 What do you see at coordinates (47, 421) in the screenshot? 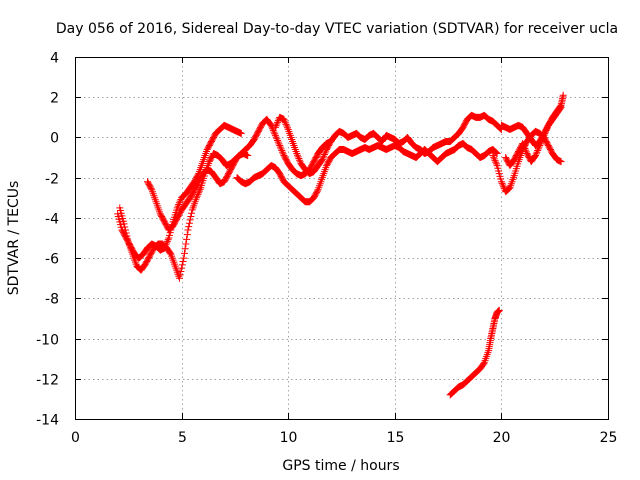
I see `y-tick-label: -14` at bounding box center [47, 421].